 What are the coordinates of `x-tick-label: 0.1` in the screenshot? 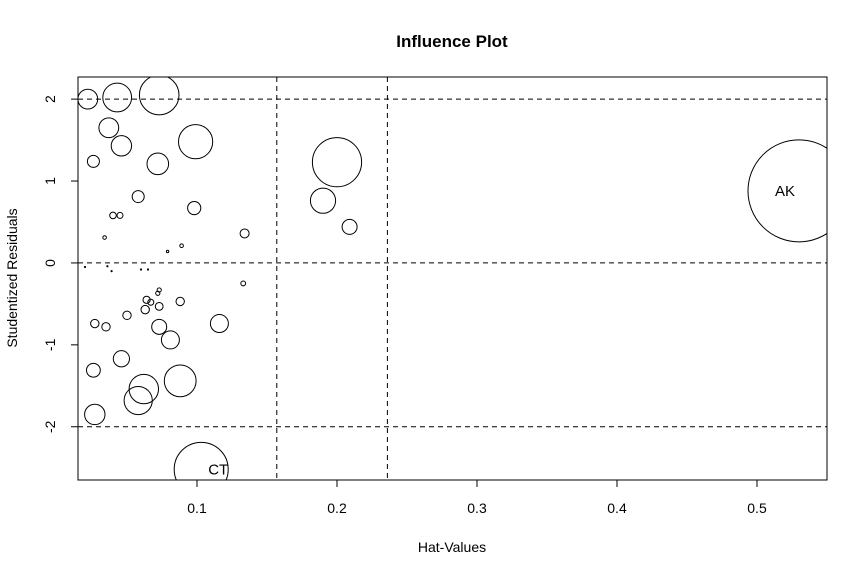 It's located at (197, 508).